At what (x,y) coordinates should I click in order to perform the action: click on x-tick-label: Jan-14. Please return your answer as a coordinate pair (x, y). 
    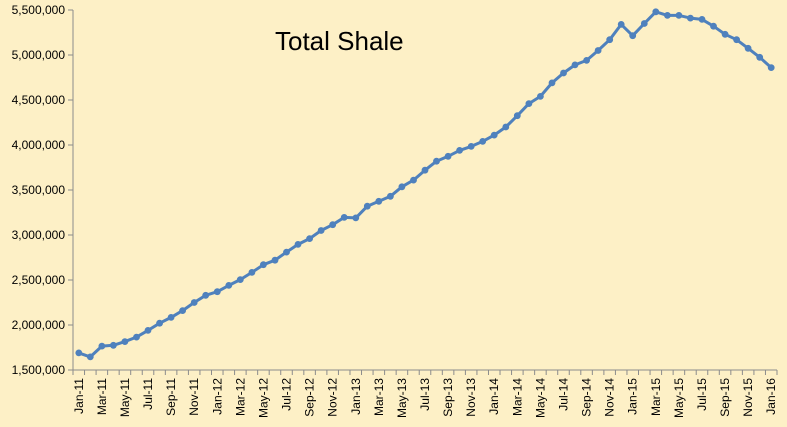
    Looking at the image, I should click on (494, 396).